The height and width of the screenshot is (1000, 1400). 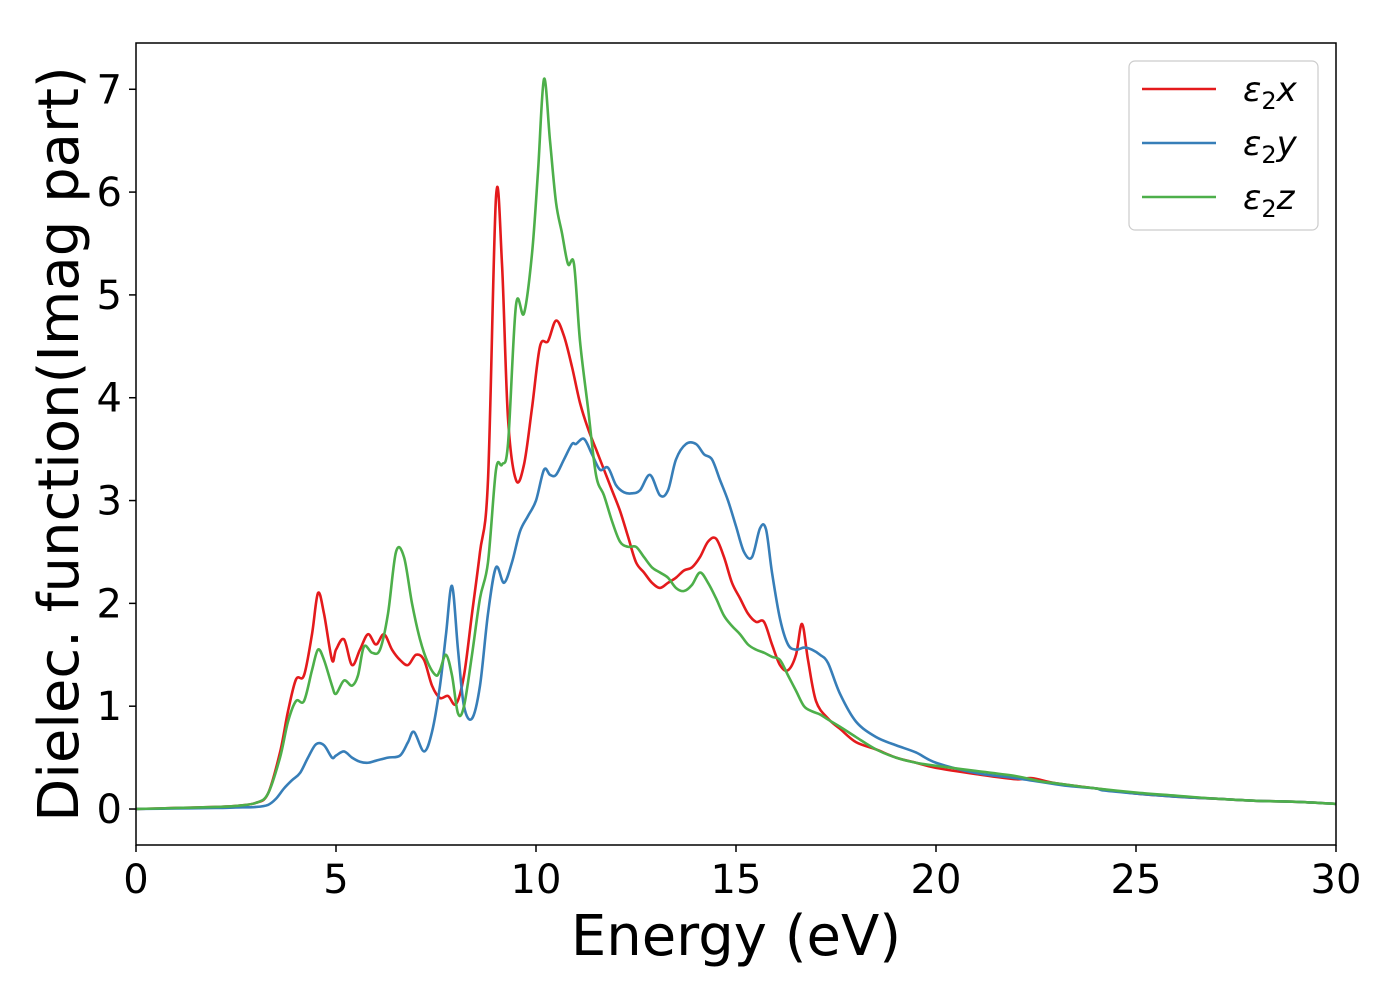 I want to click on legend: ε2x ε2y ε2z, so click(x=1223, y=145).